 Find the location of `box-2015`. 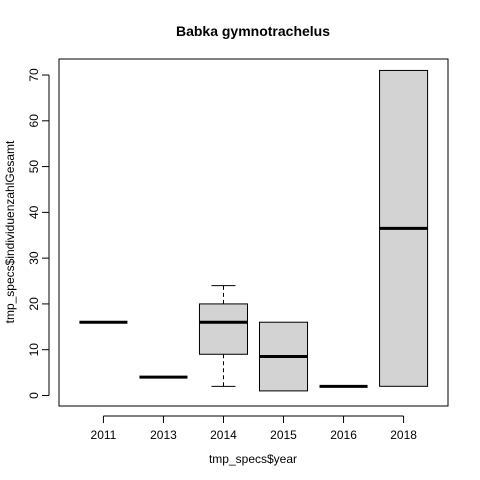

box-2015 is located at coordinates (284, 356).